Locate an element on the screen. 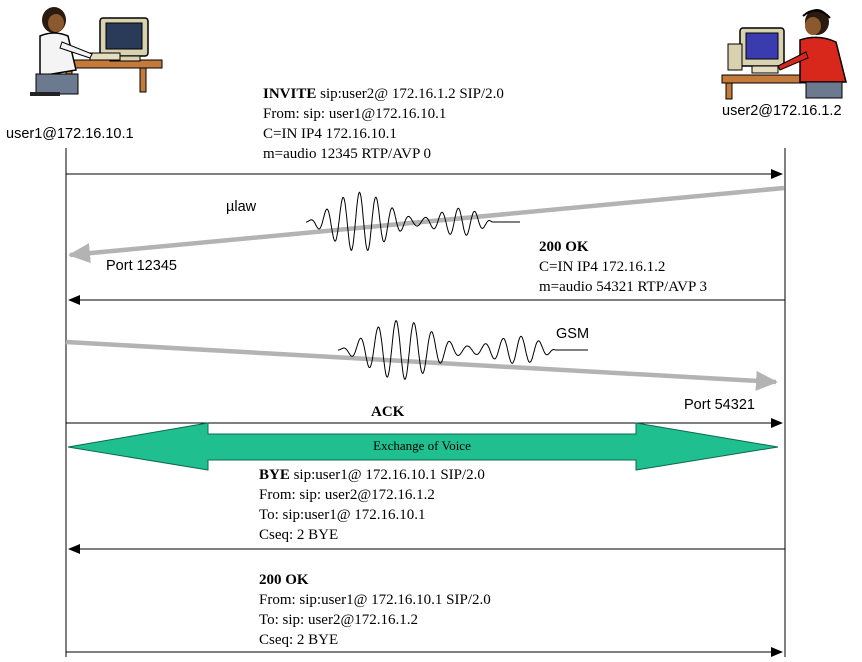 The image size is (862, 662). invite-media: m=audio 12345 RTP/AVP 0 is located at coordinates (347, 154).